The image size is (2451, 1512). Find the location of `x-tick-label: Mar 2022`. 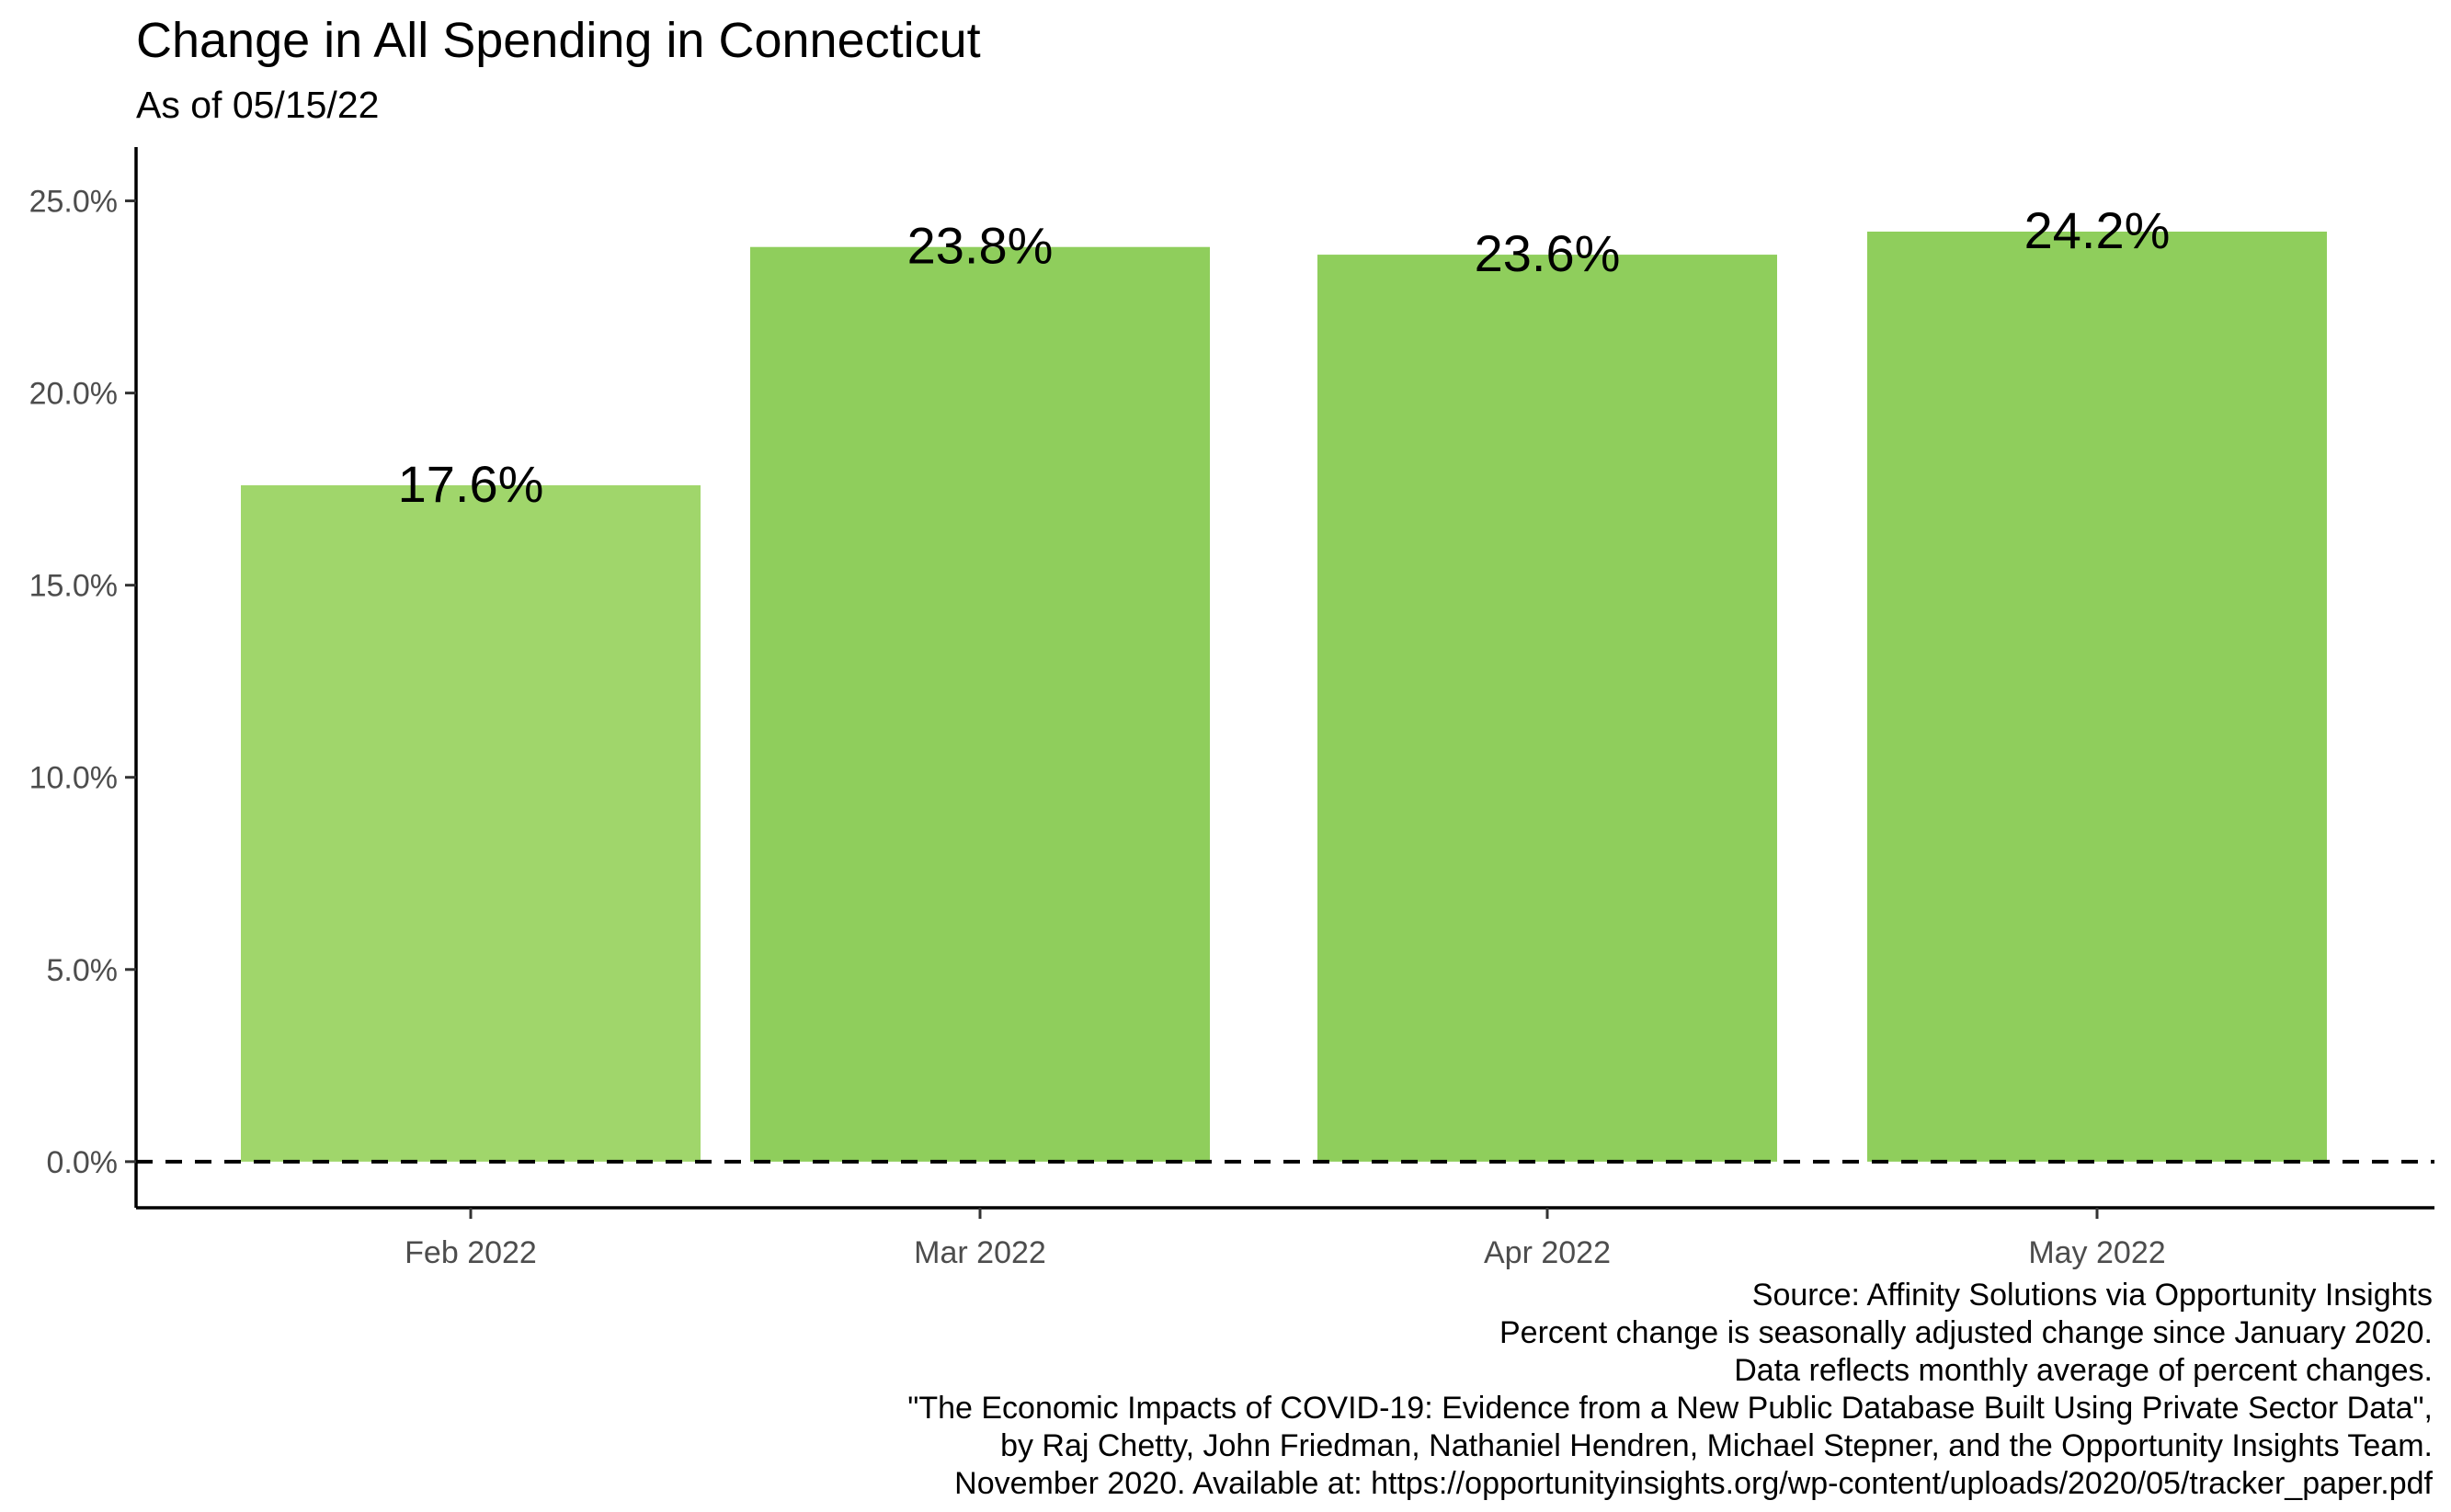

x-tick-label: Mar 2022 is located at coordinates (980, 1252).